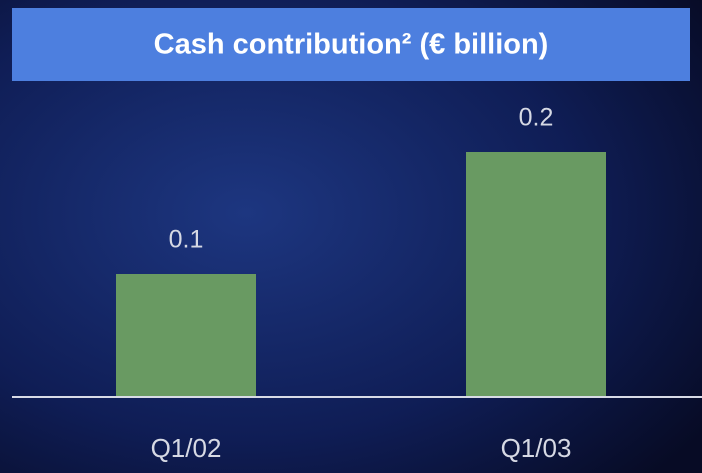 The width and height of the screenshot is (702, 473). I want to click on title-bar, so click(351, 44).